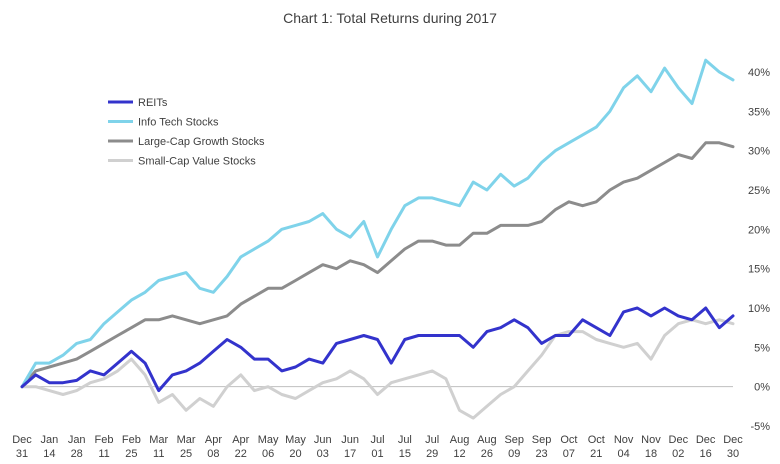 The image size is (780, 464). Describe the element at coordinates (759, 270) in the screenshot. I see `y-tick-label: 15%` at that location.